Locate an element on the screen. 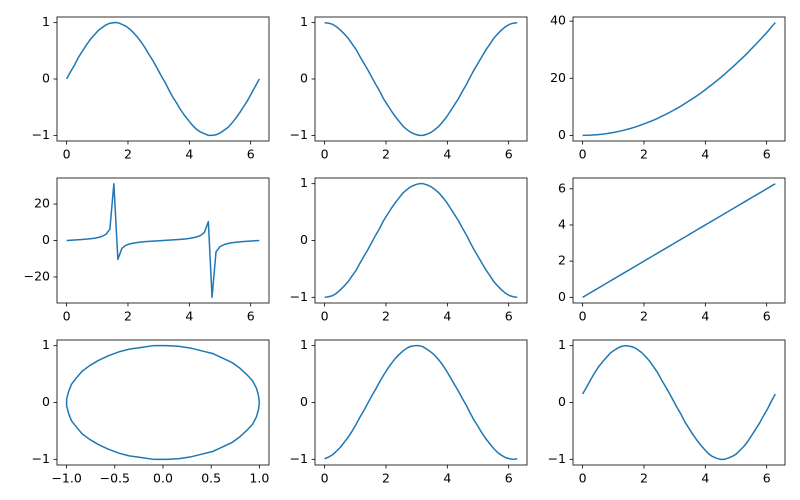 The height and width of the screenshot is (500, 800). y-tick-label: 4 is located at coordinates (562, 223).